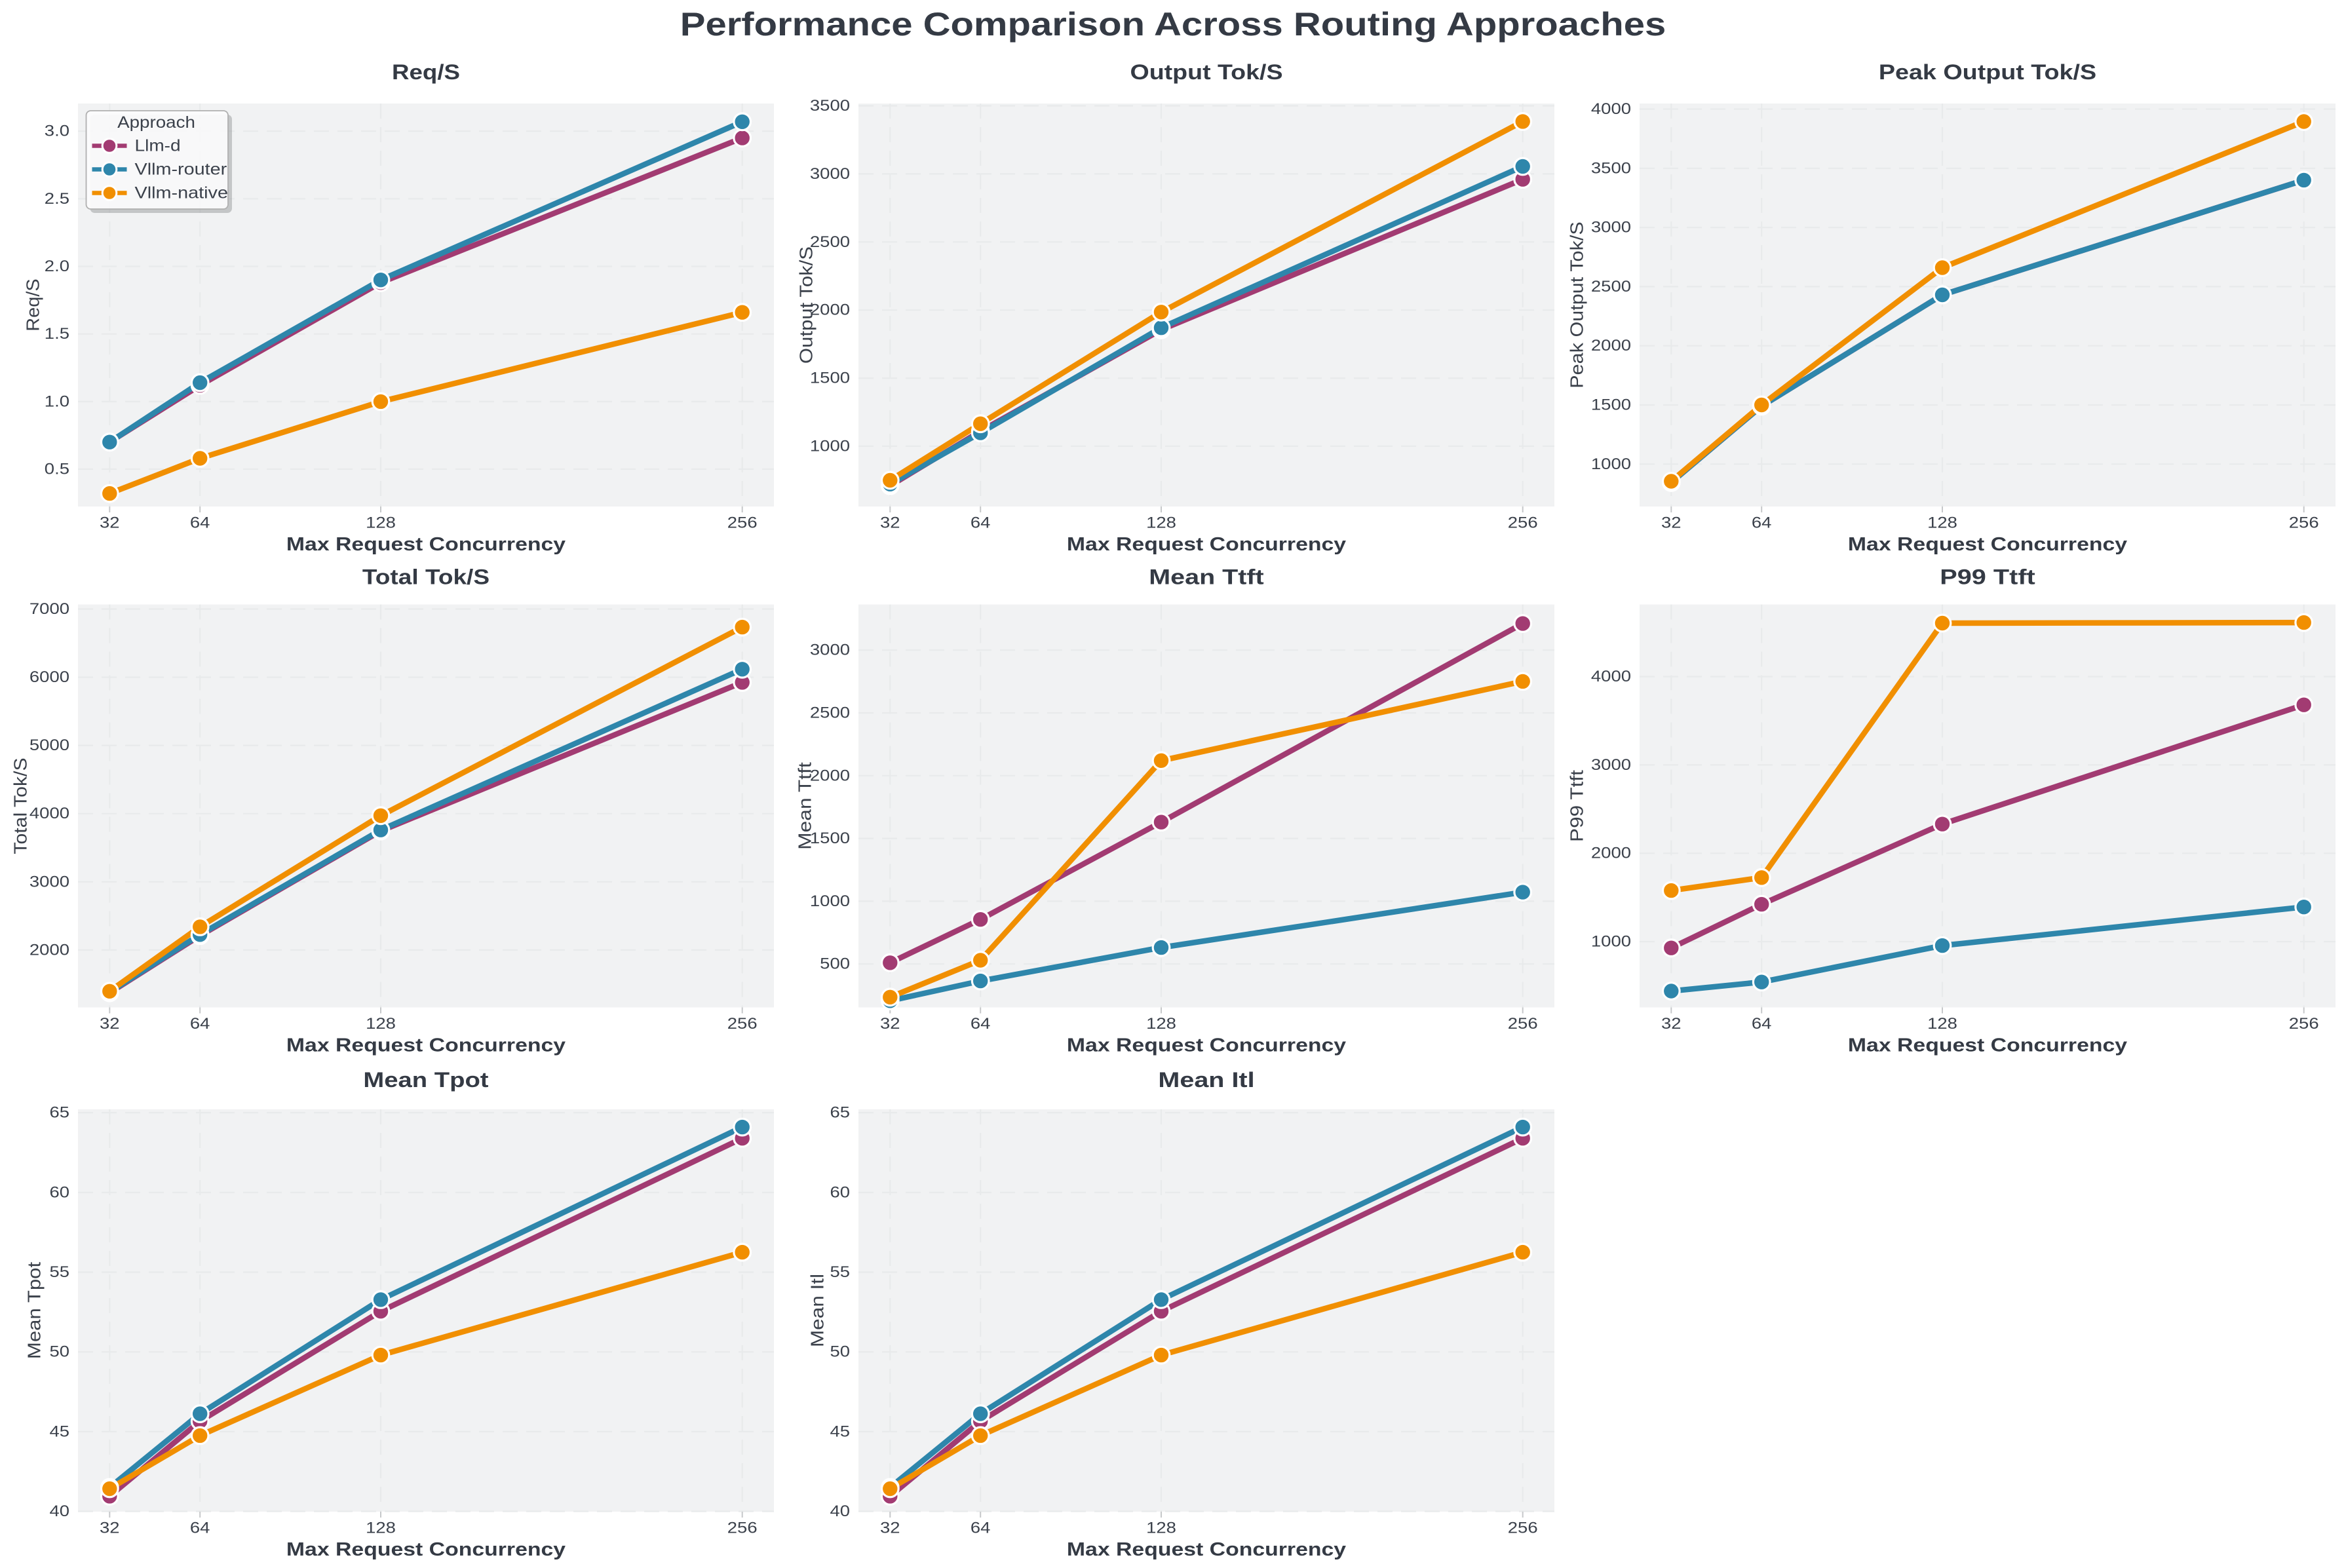  Describe the element at coordinates (156, 123) in the screenshot. I see `svg-text: Approach` at that location.